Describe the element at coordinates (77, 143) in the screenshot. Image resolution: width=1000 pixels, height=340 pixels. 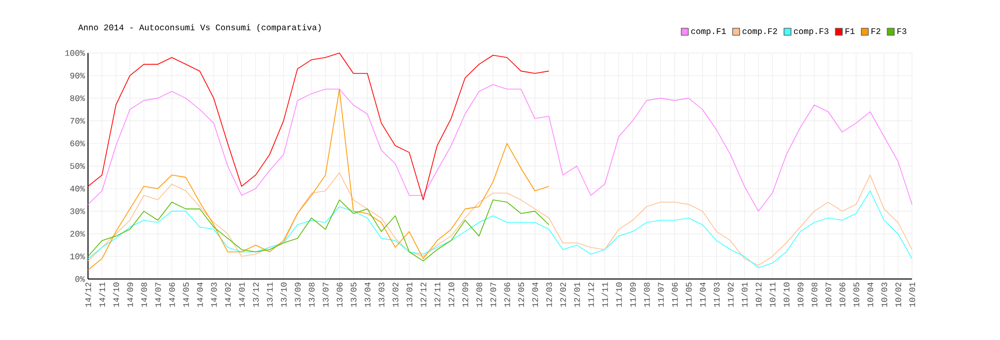
I see `y-tick-label: 60%` at that location.